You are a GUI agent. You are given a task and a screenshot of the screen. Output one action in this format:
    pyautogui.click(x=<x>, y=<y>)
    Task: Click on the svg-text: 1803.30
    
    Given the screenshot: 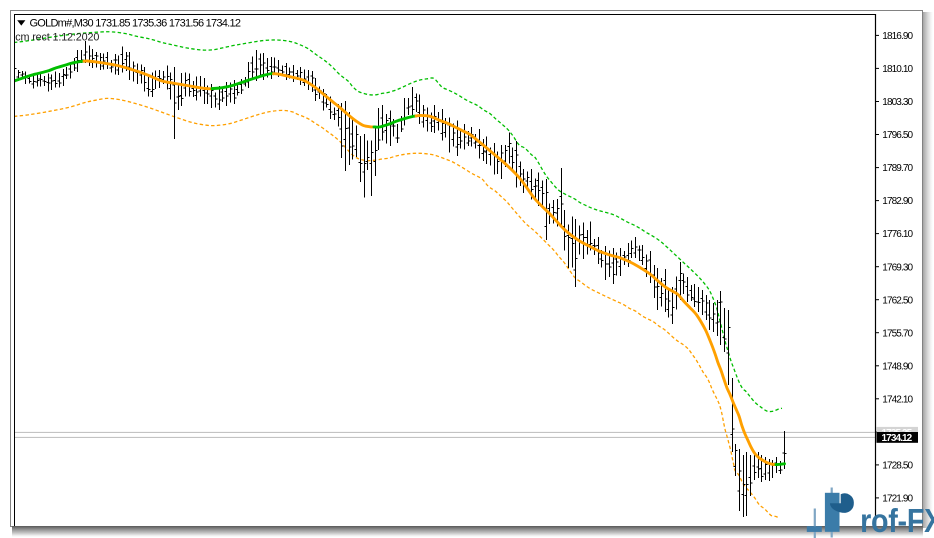 What is the action you would take?
    pyautogui.click(x=897, y=102)
    